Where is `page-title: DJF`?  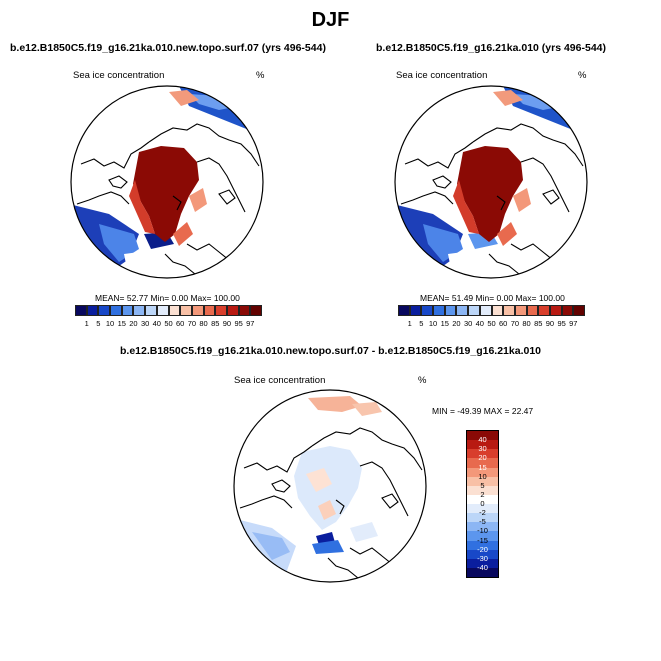 page-title: DJF is located at coordinates (330, 20).